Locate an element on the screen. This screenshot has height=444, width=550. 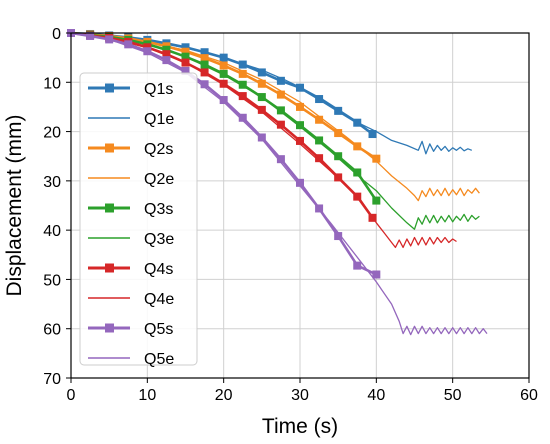
y-tick-label: 10 is located at coordinates (52, 83).